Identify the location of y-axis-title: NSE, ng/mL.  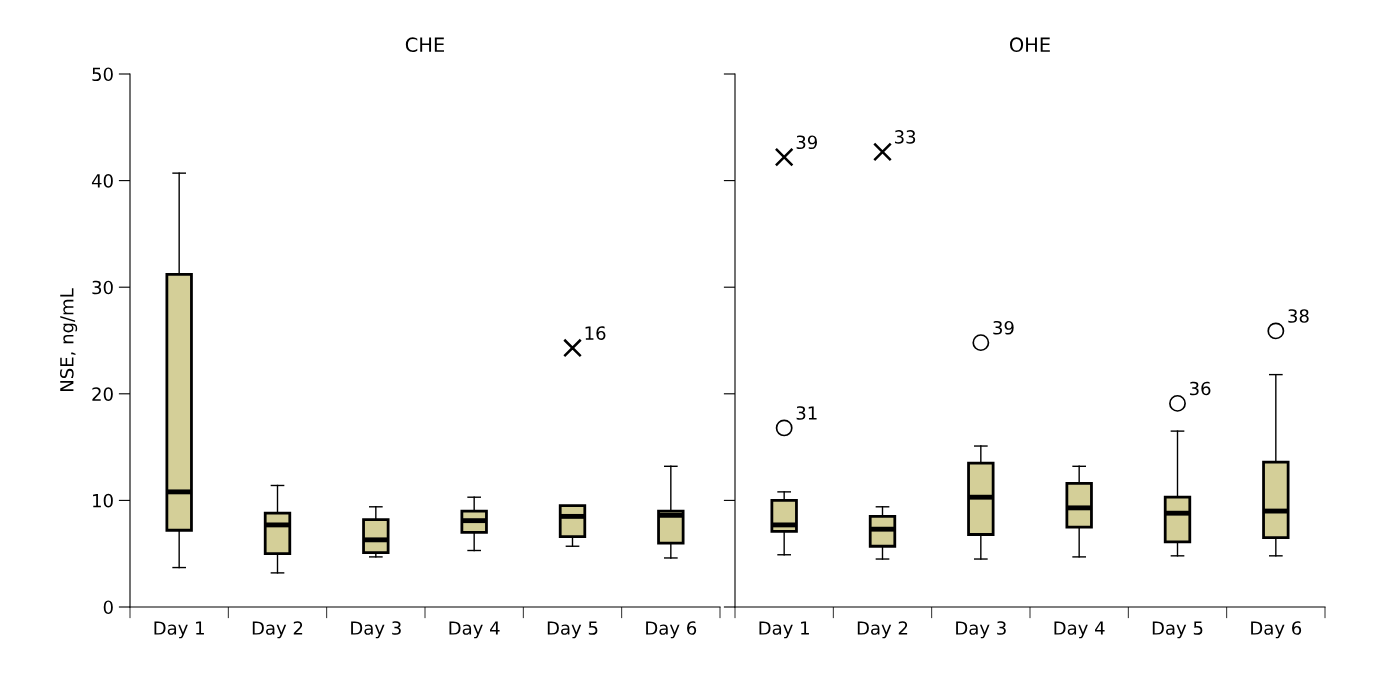
(69, 339).